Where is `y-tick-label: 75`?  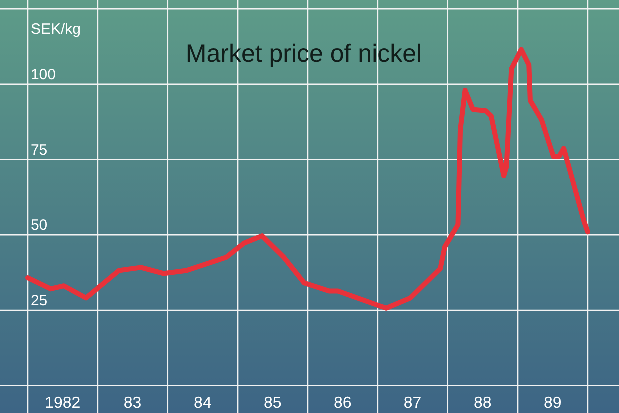 y-tick-label: 75 is located at coordinates (39, 150).